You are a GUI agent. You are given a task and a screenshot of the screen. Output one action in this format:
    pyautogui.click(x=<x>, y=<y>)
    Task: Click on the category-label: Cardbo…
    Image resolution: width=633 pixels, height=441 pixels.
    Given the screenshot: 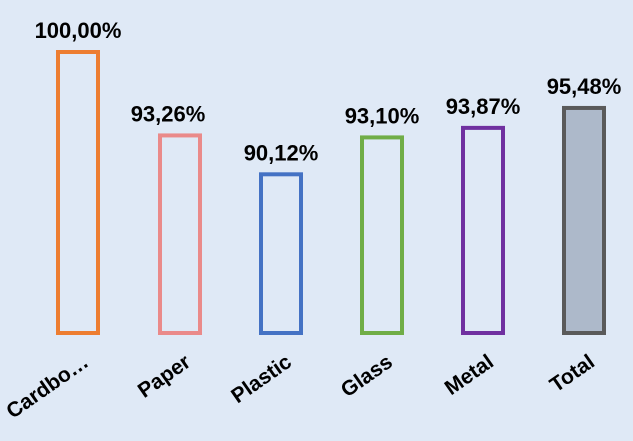 What is the action you would take?
    pyautogui.click(x=47, y=386)
    